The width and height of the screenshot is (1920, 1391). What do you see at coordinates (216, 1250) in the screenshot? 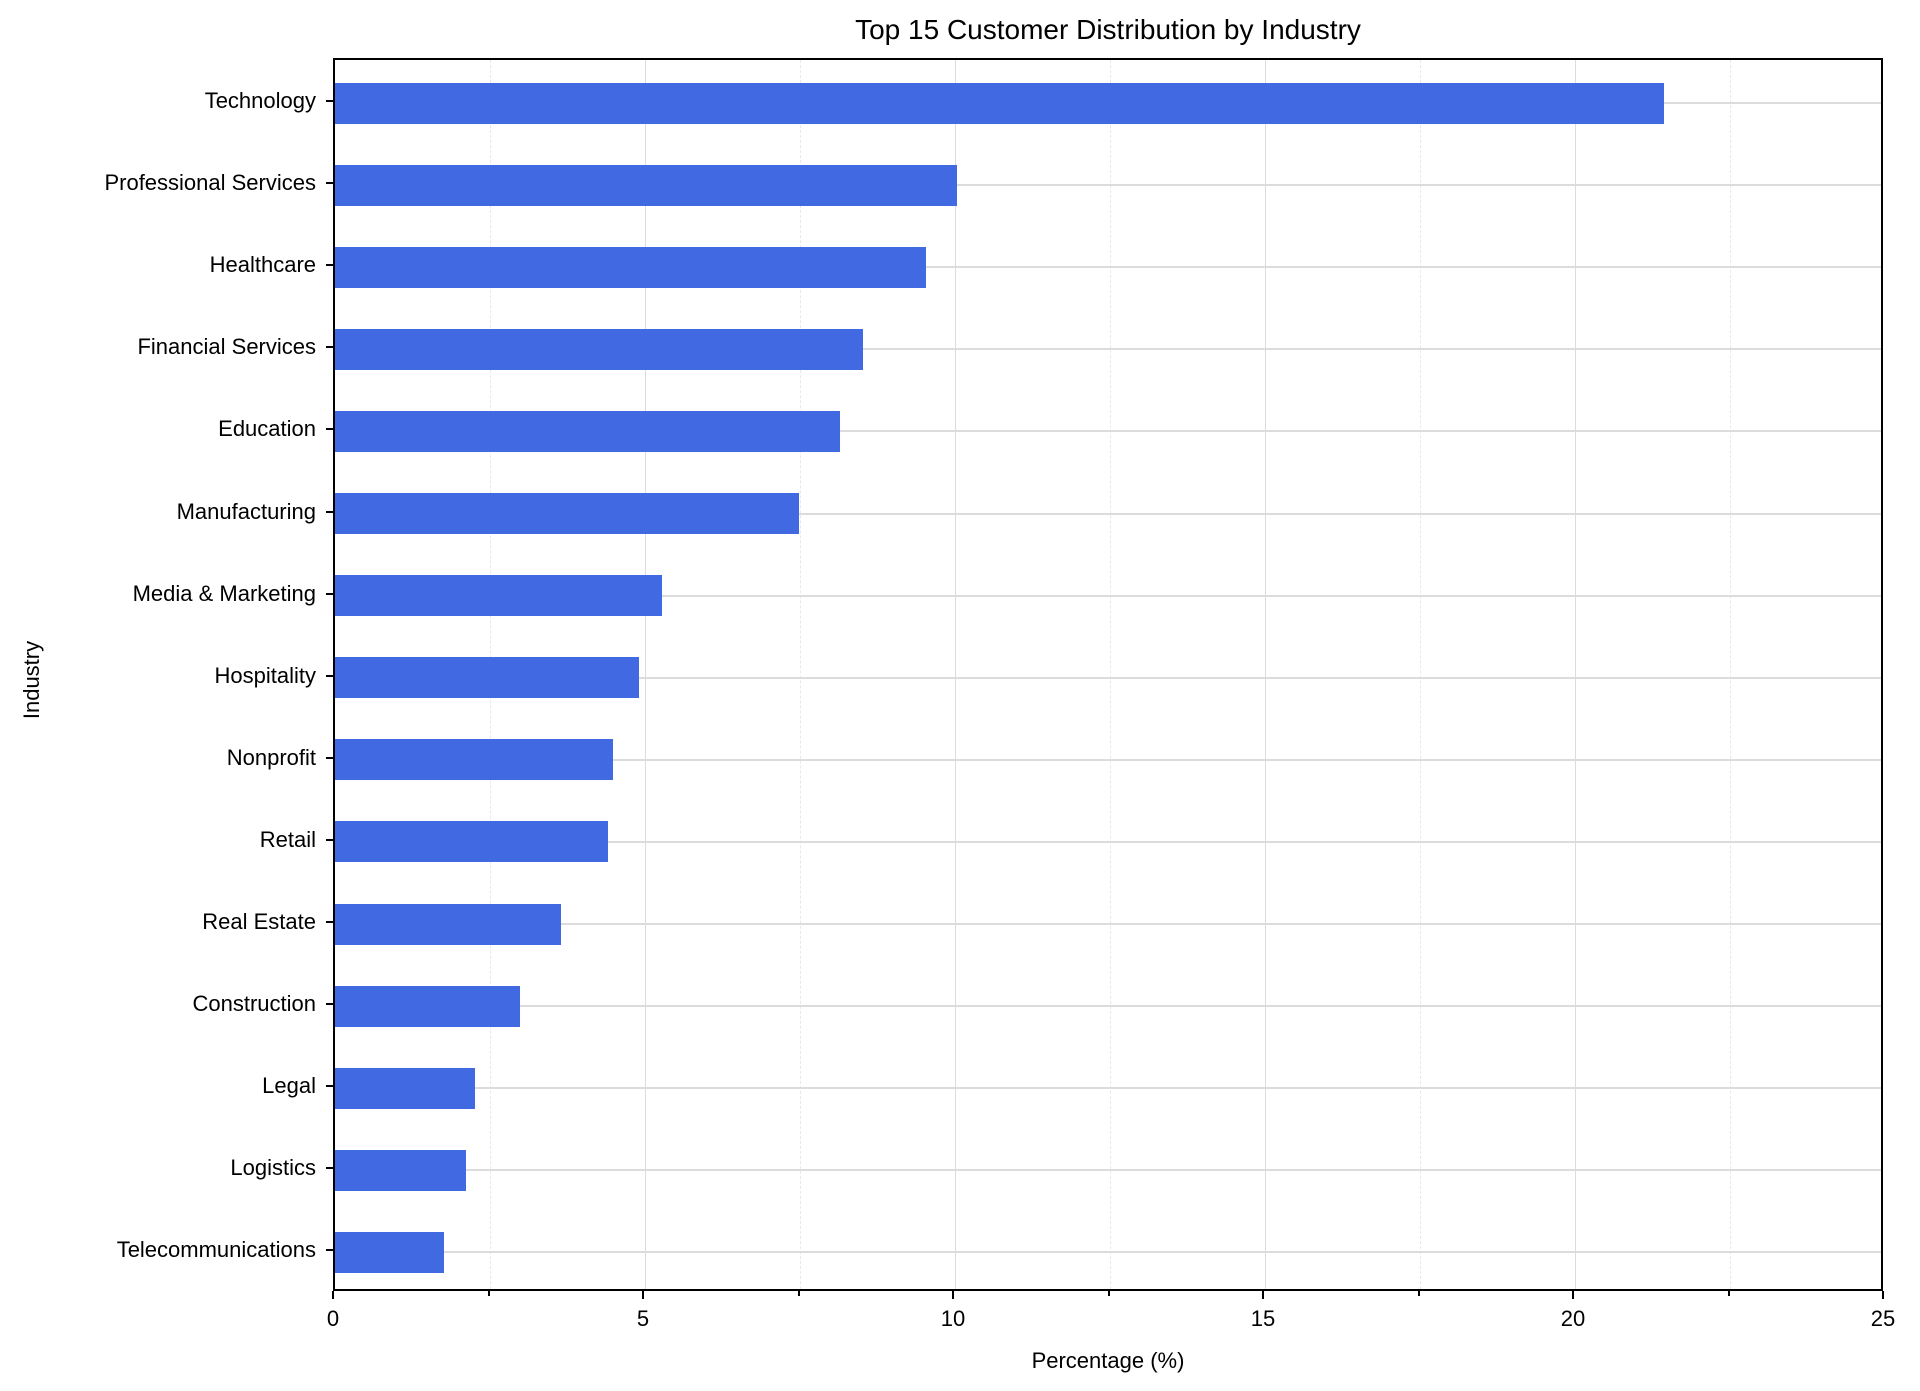
I see `y-tick-label: Telecommunications` at bounding box center [216, 1250].